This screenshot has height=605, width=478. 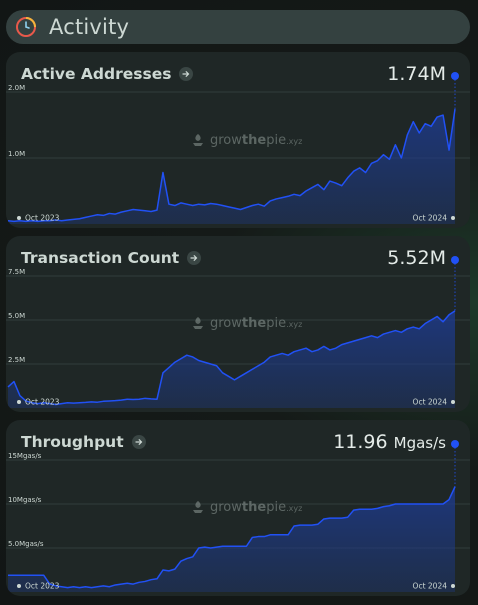 I want to click on card-title-text: Active Addresses, so click(x=96, y=74).